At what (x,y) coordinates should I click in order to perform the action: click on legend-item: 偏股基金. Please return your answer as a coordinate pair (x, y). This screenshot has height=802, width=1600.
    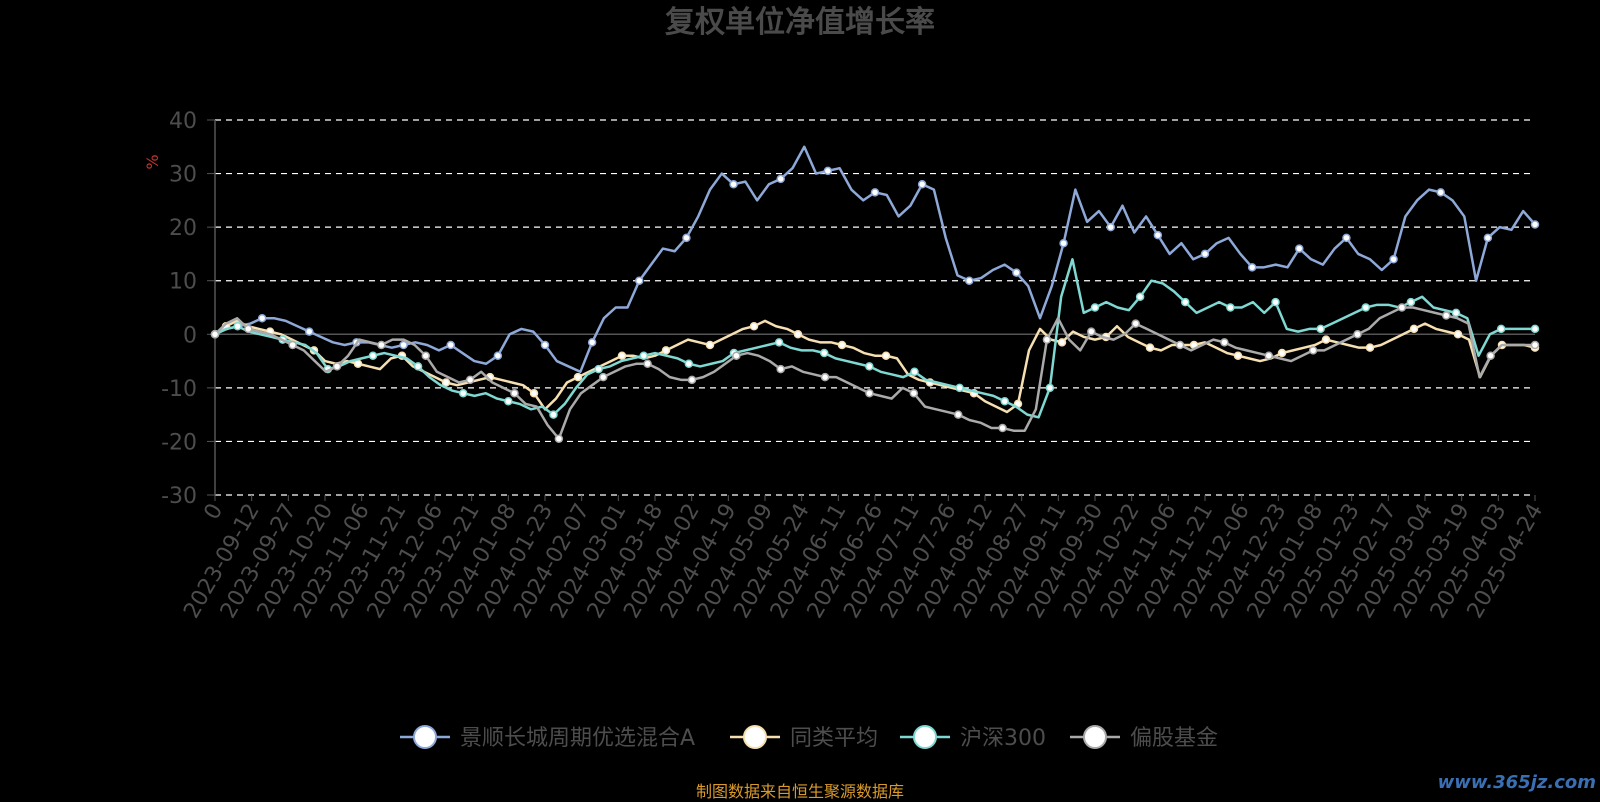
    Looking at the image, I should click on (1144, 738).